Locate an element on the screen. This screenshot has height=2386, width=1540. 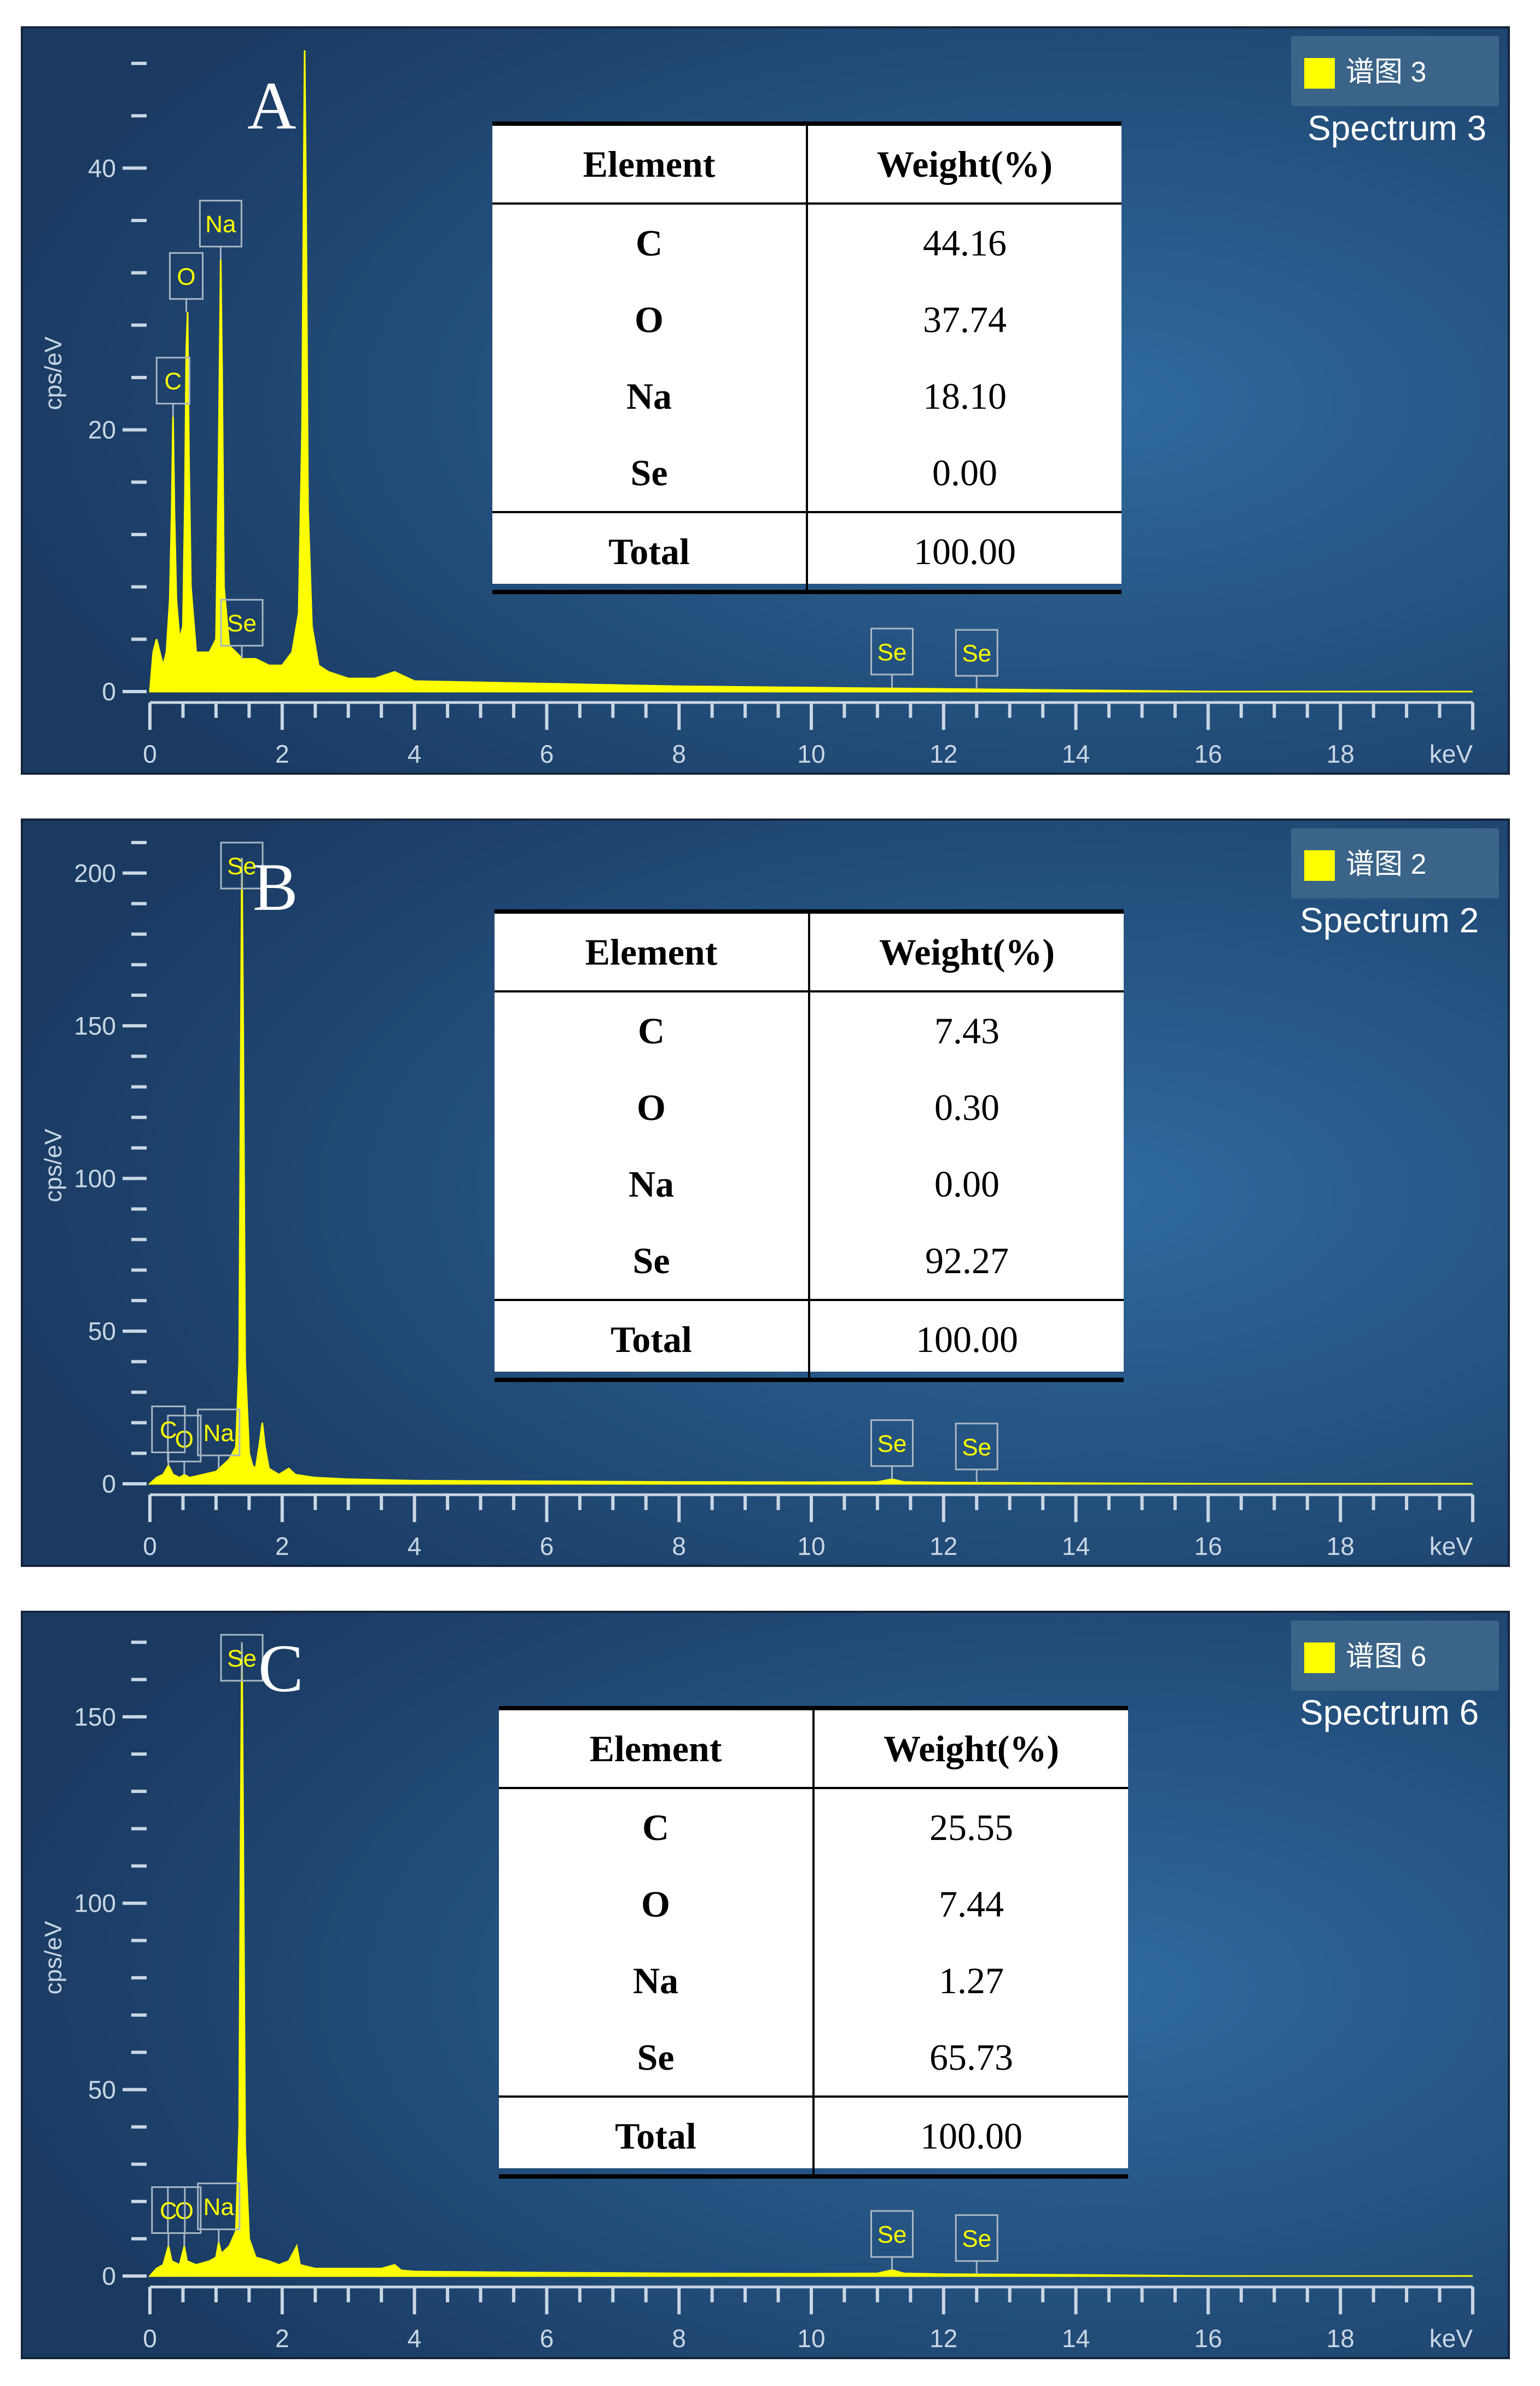
table-row: C 25.55 is located at coordinates (813, 1827).